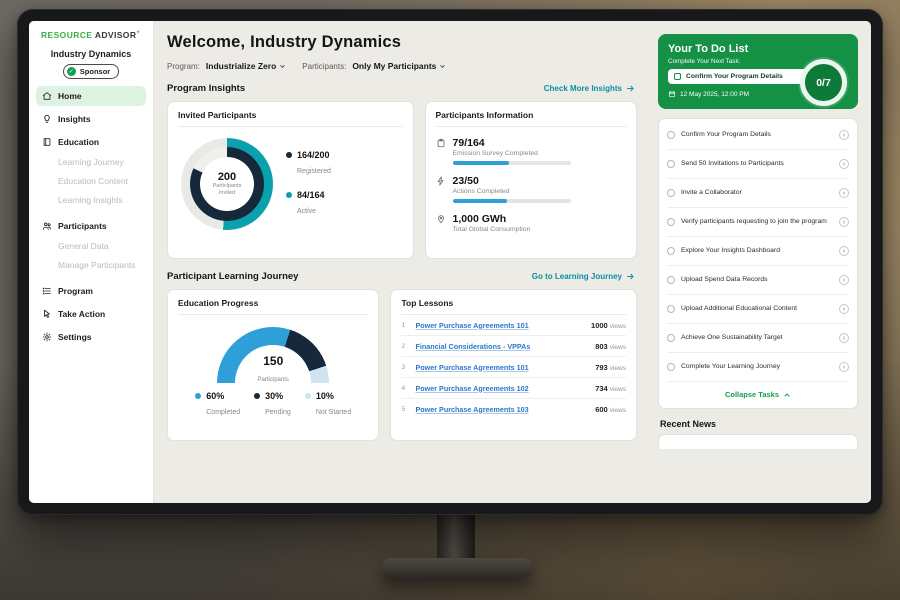  I want to click on not-started-dot-icon, so click(307, 396).